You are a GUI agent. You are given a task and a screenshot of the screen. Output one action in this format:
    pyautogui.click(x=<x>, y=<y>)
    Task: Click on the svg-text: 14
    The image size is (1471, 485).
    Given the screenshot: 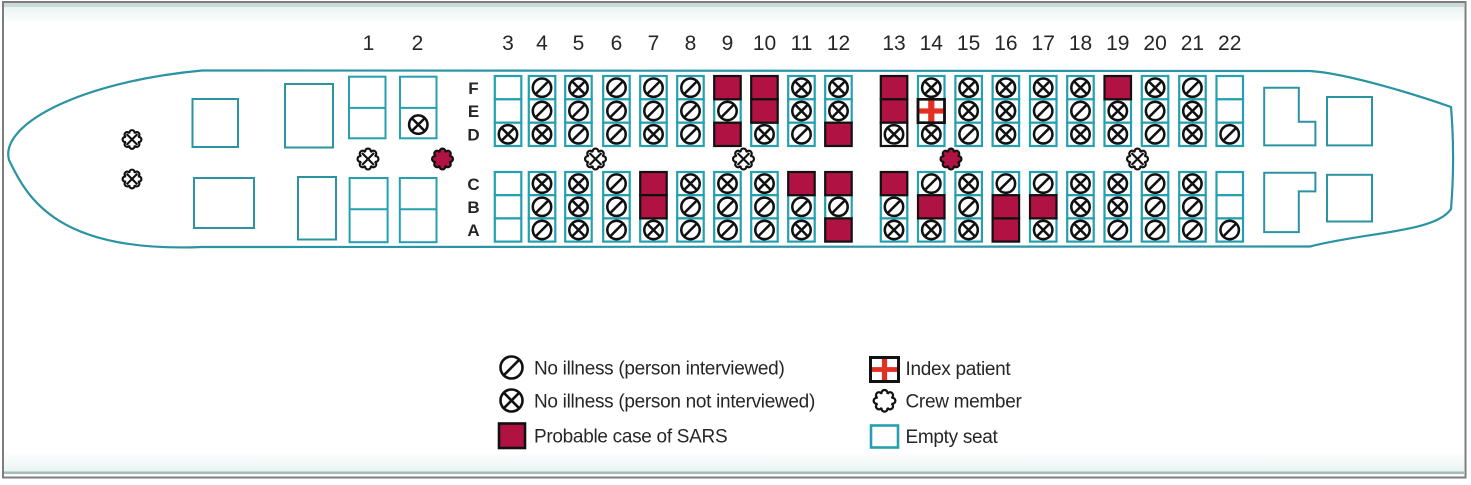 What is the action you would take?
    pyautogui.click(x=932, y=43)
    